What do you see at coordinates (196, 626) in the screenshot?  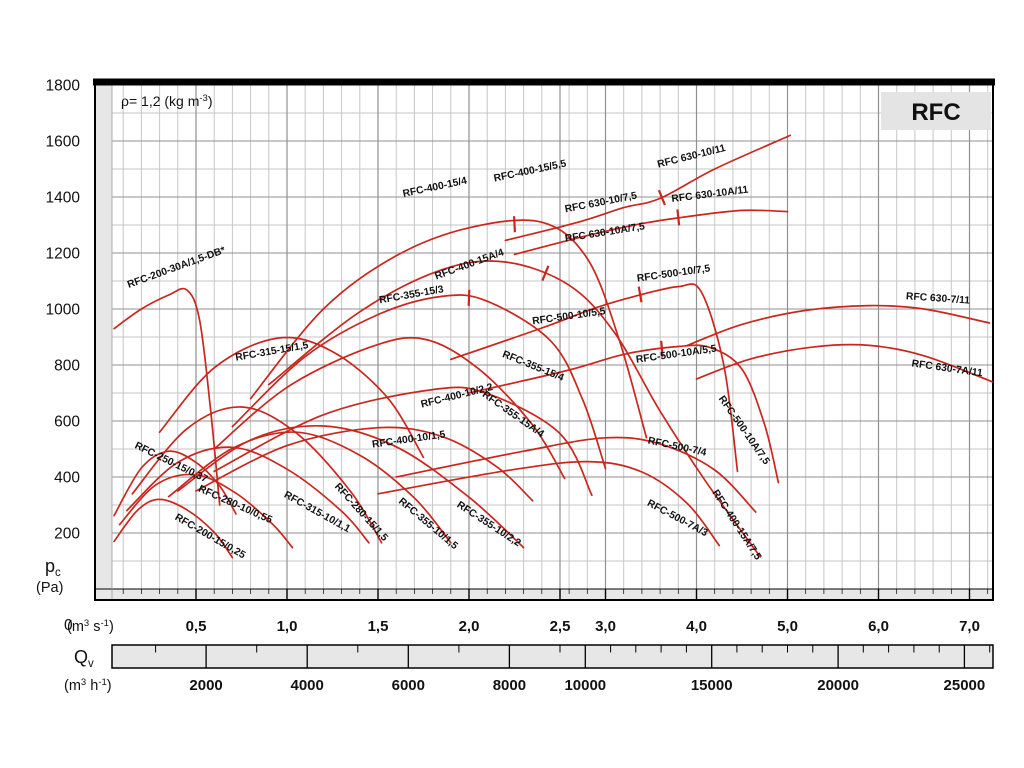 I see `x-axis-s-tick-label: 0,5` at bounding box center [196, 626].